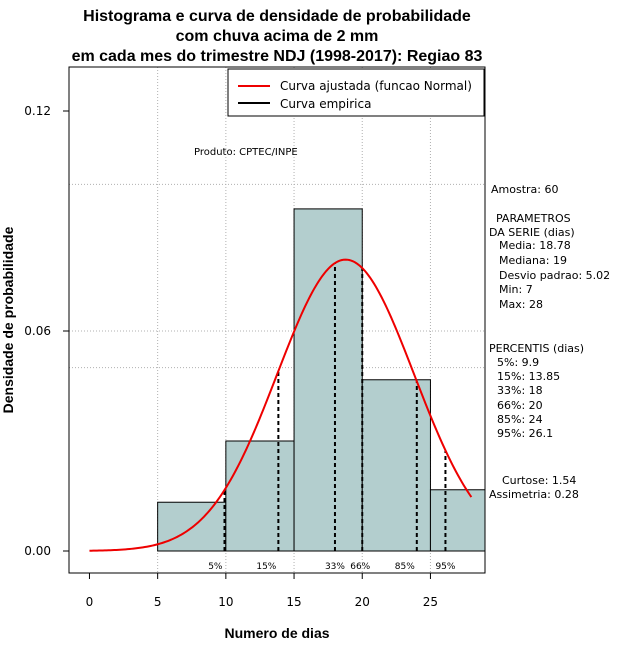 The width and height of the screenshot is (640, 660). I want to click on x-axis-label: Numero de dias, so click(276, 633).